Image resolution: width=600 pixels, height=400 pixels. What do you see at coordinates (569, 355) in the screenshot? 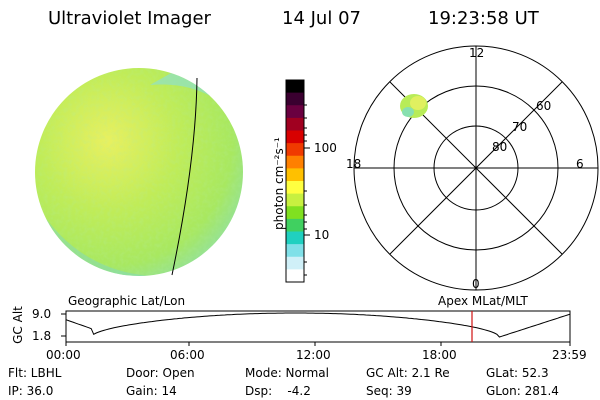
I see `x-tick-2359: 23:59` at bounding box center [569, 355].